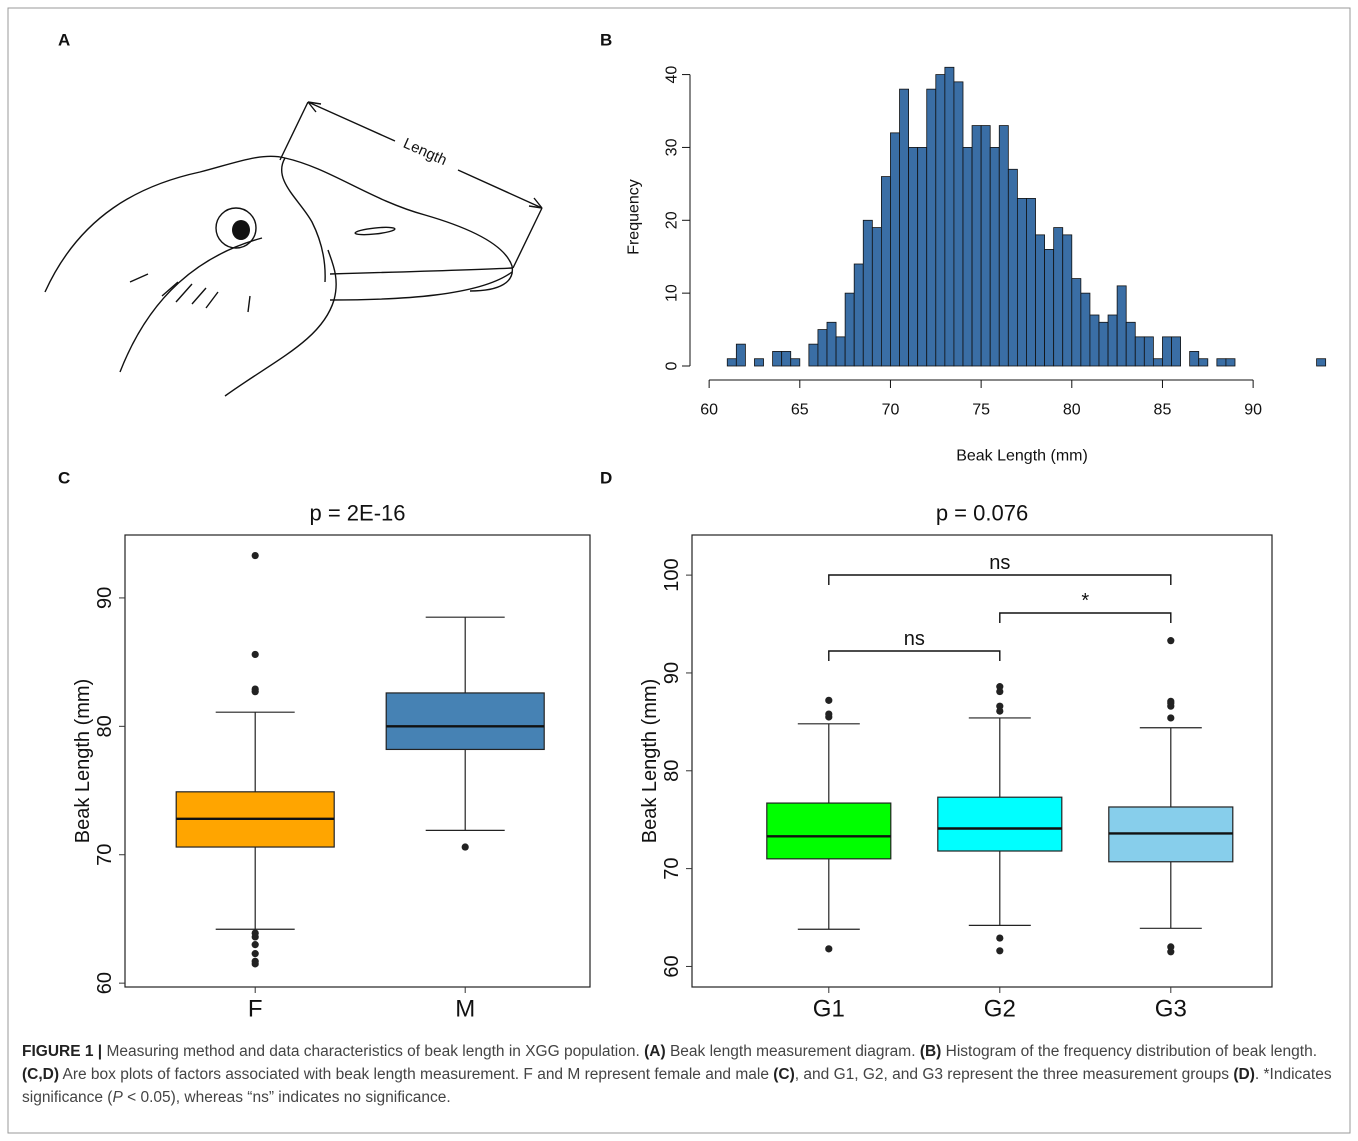 The image size is (1358, 1141). I want to click on lower-beak, so click(421, 286).